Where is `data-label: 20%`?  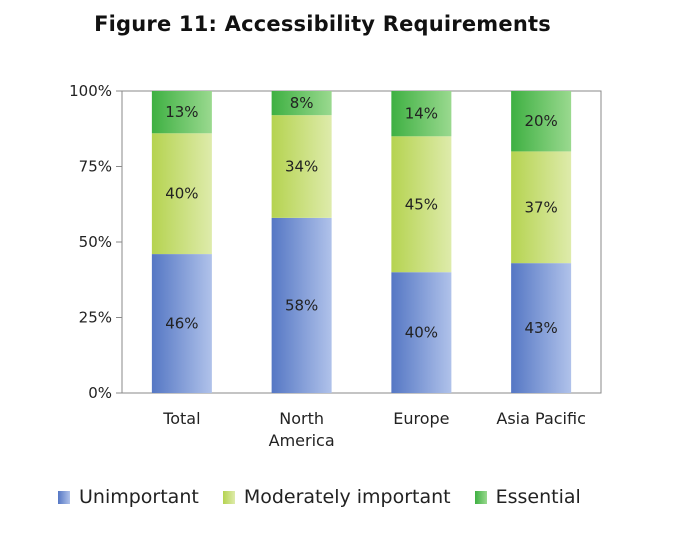 data-label: 20% is located at coordinates (540, 121).